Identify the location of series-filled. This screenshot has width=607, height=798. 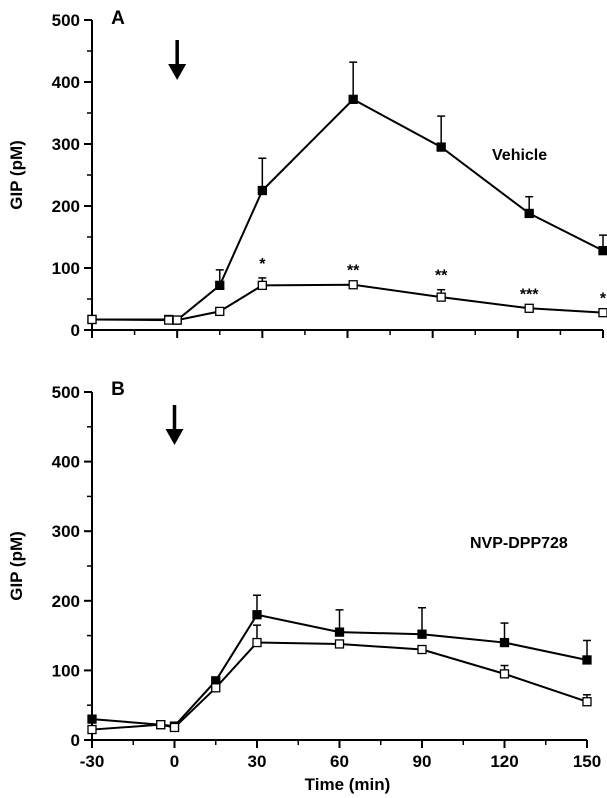
(339, 662).